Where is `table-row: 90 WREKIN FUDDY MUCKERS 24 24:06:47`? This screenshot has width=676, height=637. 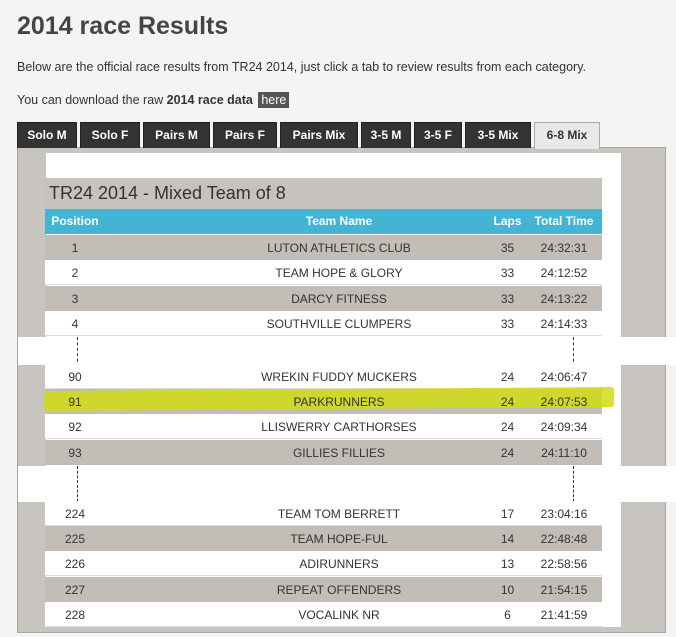
table-row: 90 WREKIN FUDDY MUCKERS 24 24:06:47 is located at coordinates (323, 376).